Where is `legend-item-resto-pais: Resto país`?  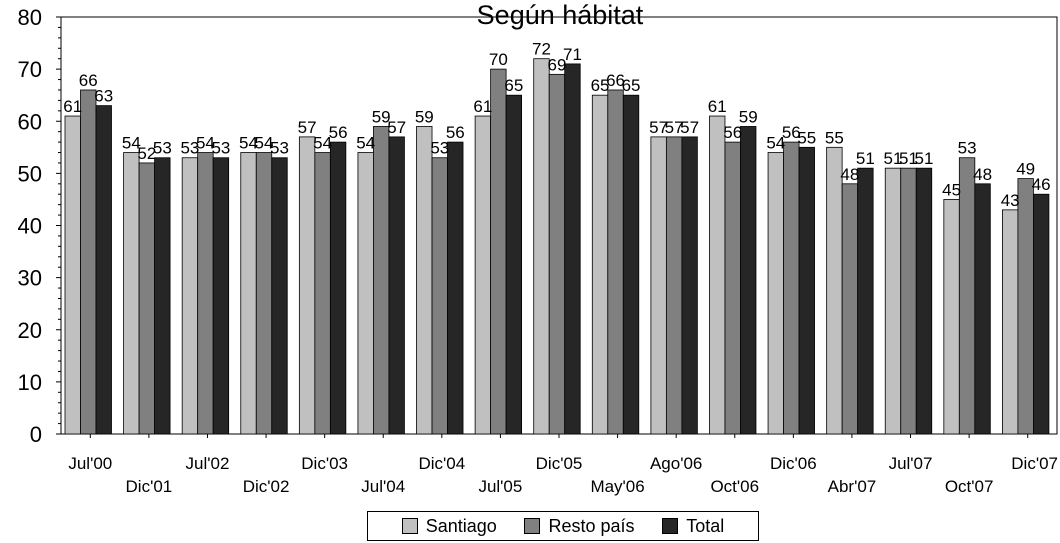 legend-item-resto-pais: Resto país is located at coordinates (579, 526).